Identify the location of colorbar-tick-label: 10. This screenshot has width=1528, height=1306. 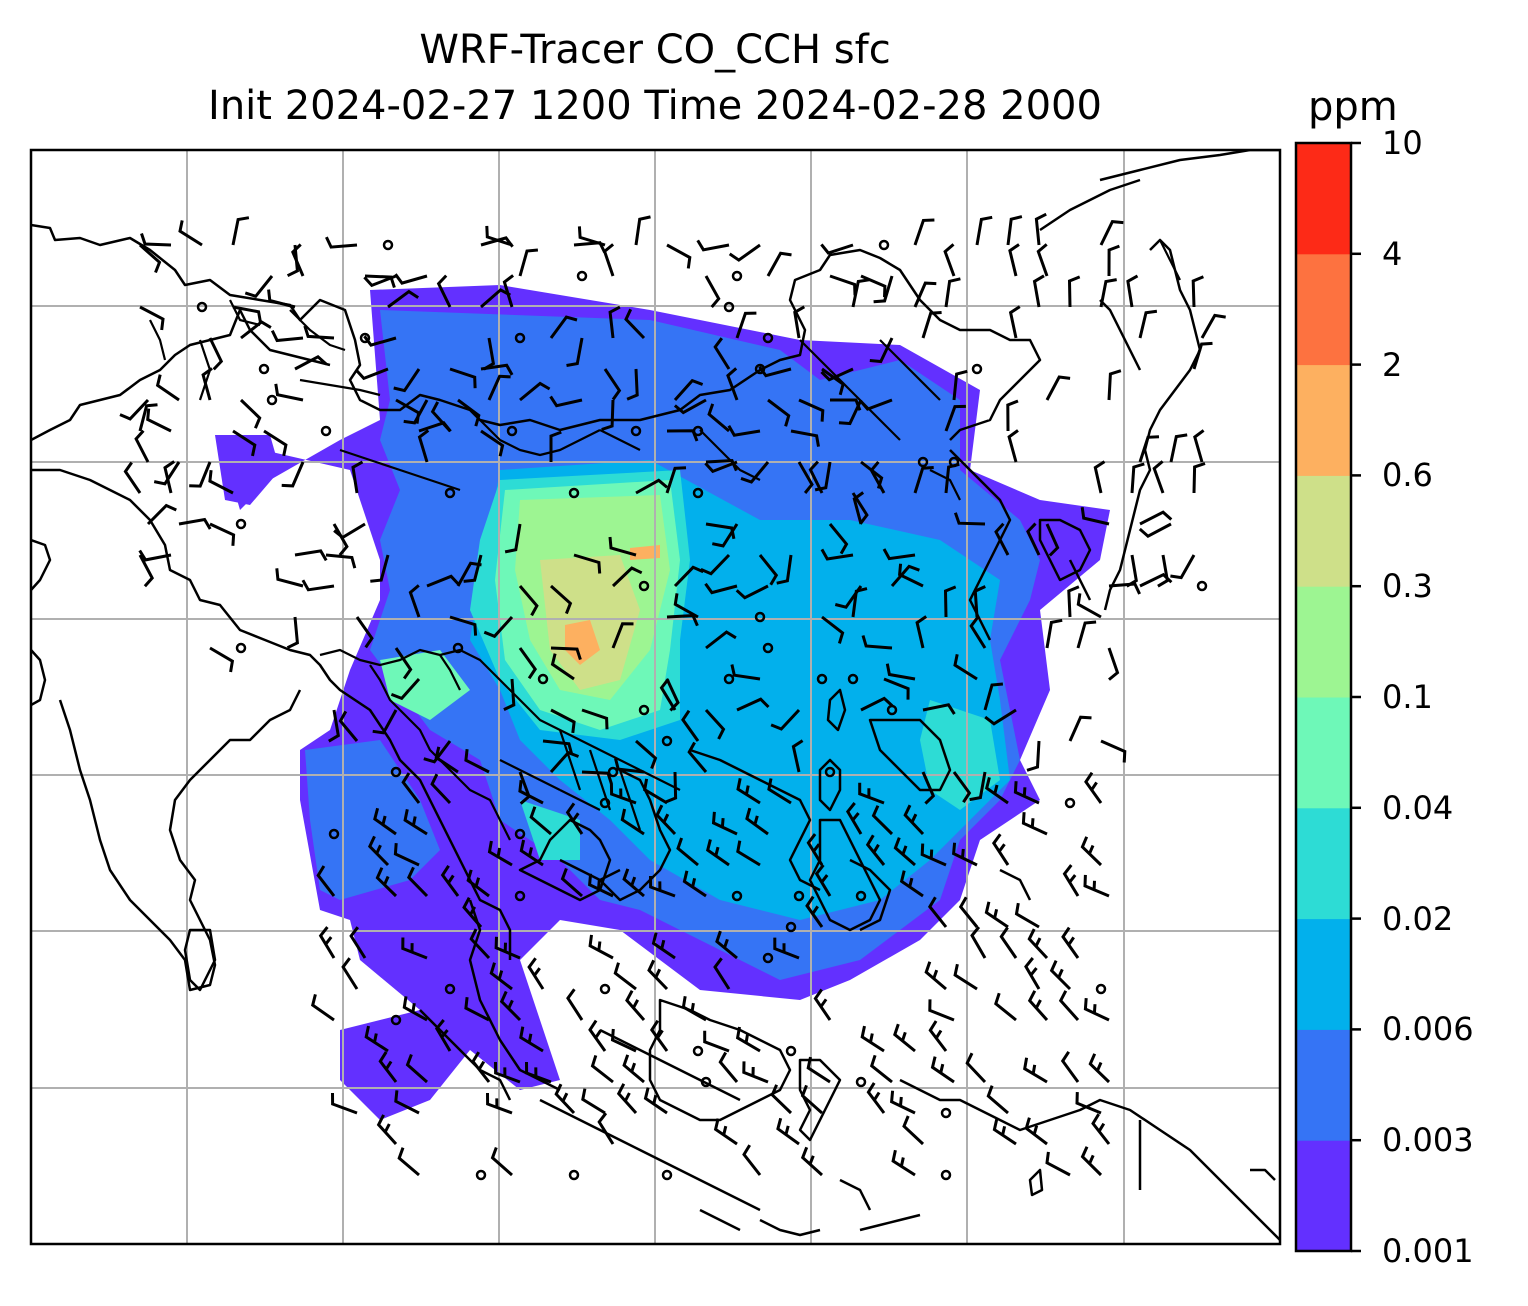
(1402, 143).